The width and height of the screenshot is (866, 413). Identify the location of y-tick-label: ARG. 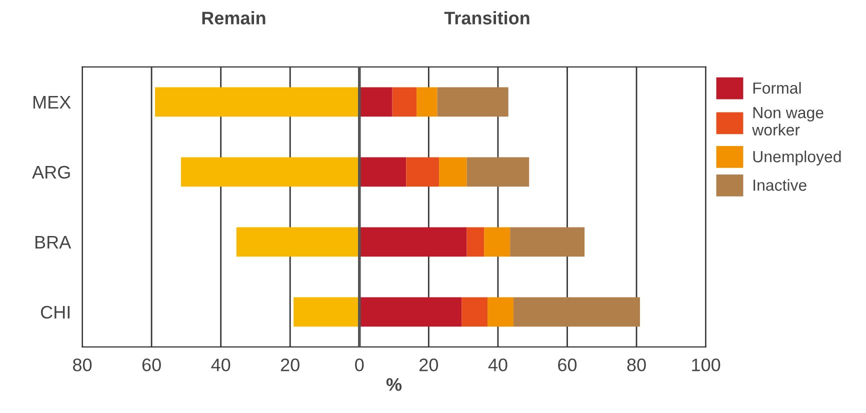
(51, 172).